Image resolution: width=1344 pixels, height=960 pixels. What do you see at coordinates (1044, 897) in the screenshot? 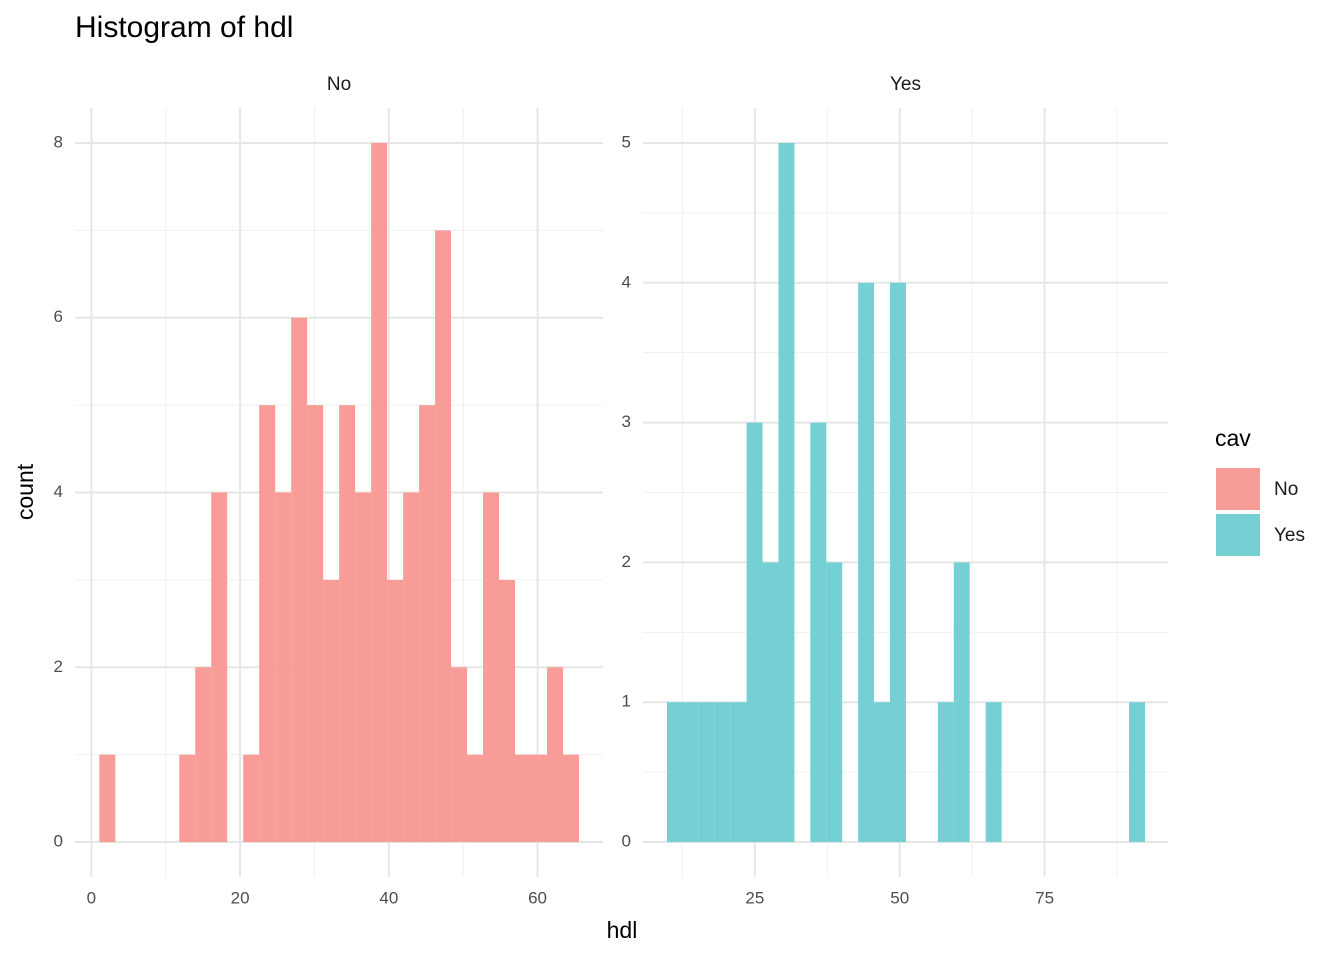
I see `x-tick-label: 75` at bounding box center [1044, 897].